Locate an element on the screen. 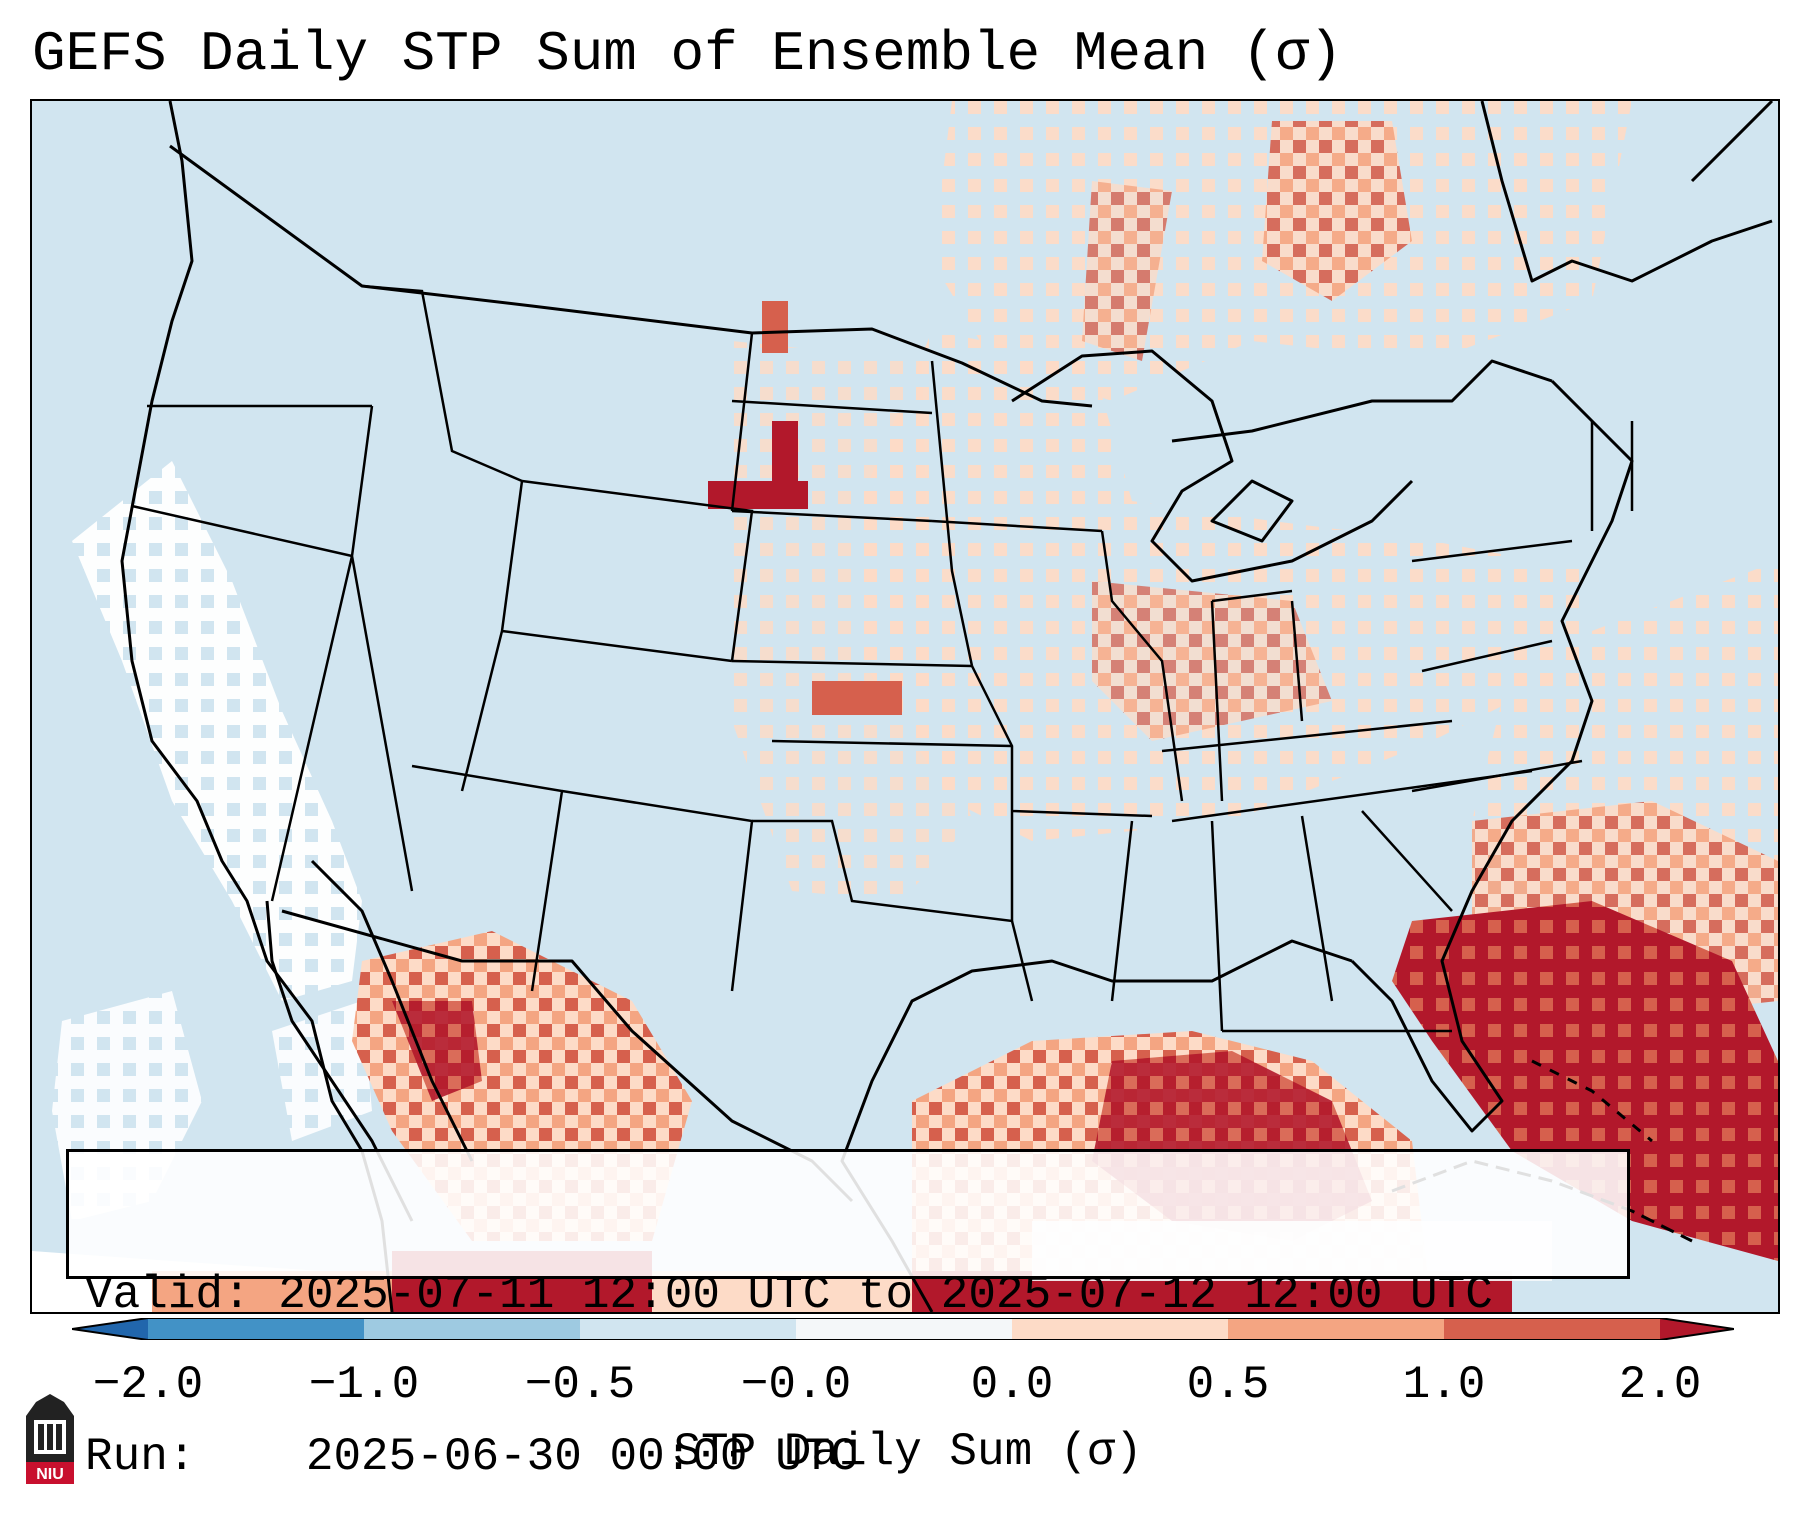  border-oh is located at coordinates (1257, 655).